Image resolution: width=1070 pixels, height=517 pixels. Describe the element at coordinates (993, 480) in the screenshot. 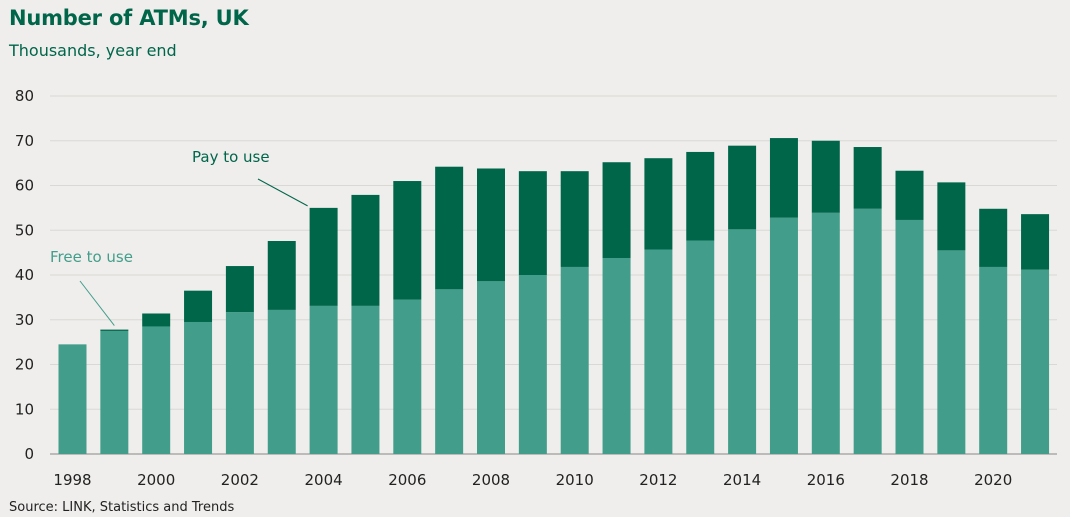

I see `x-tick-label: 2020` at that location.